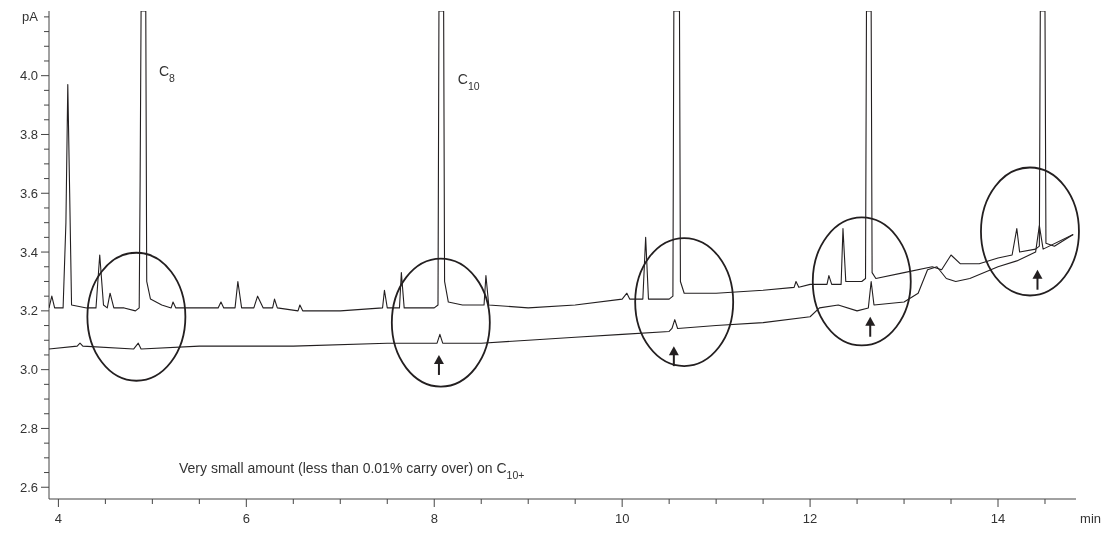 Image resolution: width=1103 pixels, height=533 pixels. Describe the element at coordinates (30, 16) in the screenshot. I see `y-axis-title: pA` at that location.